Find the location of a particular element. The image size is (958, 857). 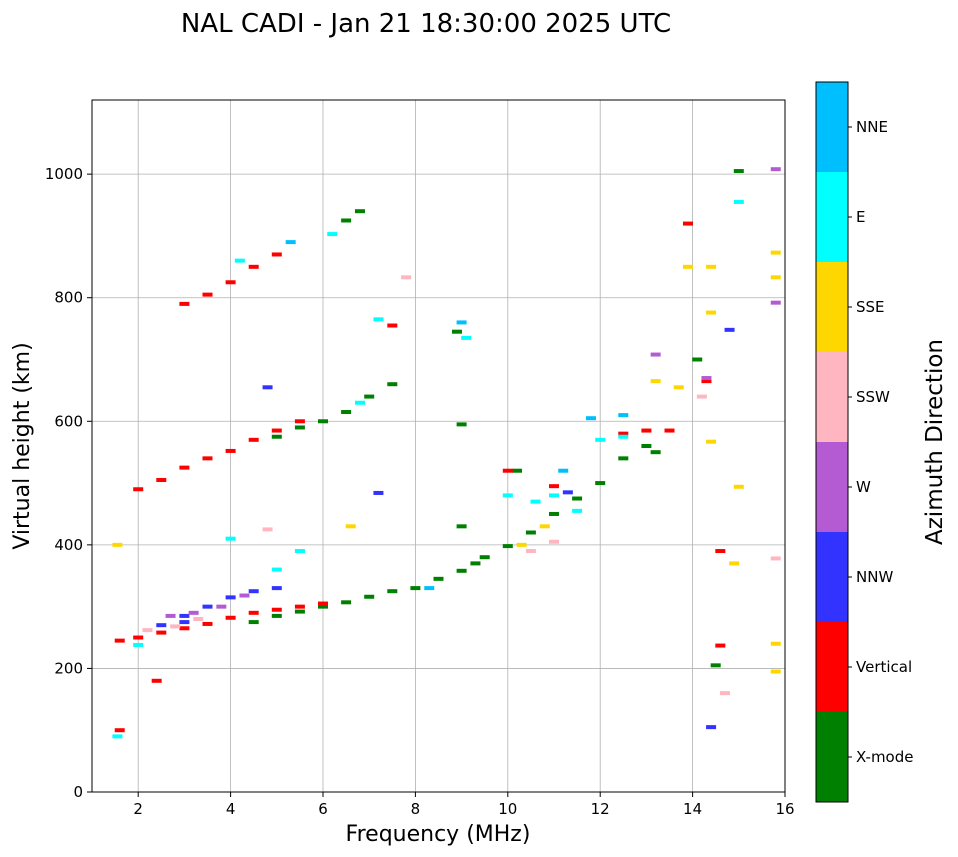

colorbar-label: SSW is located at coordinates (873, 397).